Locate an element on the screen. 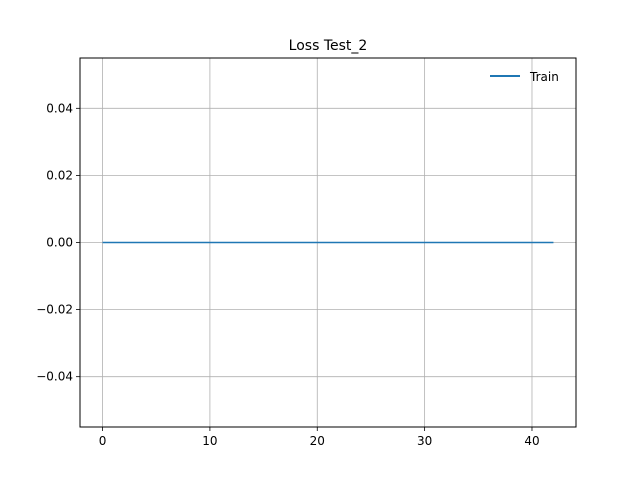 The width and height of the screenshot is (640, 484). y-tick-label: 0.00 is located at coordinates (59, 243).